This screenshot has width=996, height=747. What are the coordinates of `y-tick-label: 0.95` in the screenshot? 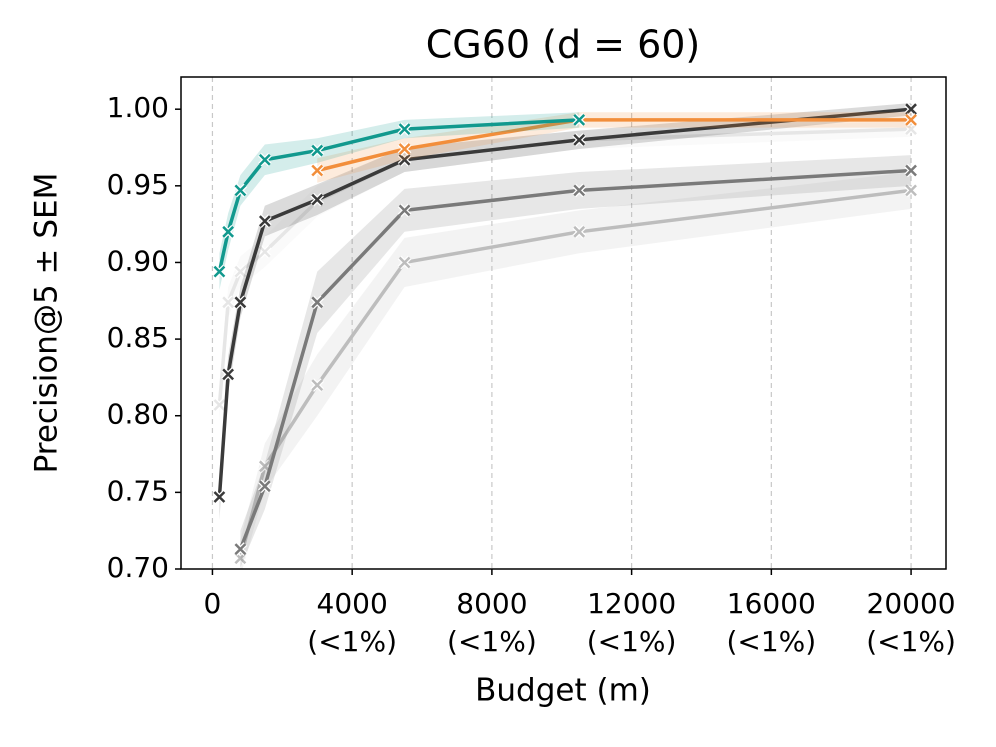 It's located at (138, 184).